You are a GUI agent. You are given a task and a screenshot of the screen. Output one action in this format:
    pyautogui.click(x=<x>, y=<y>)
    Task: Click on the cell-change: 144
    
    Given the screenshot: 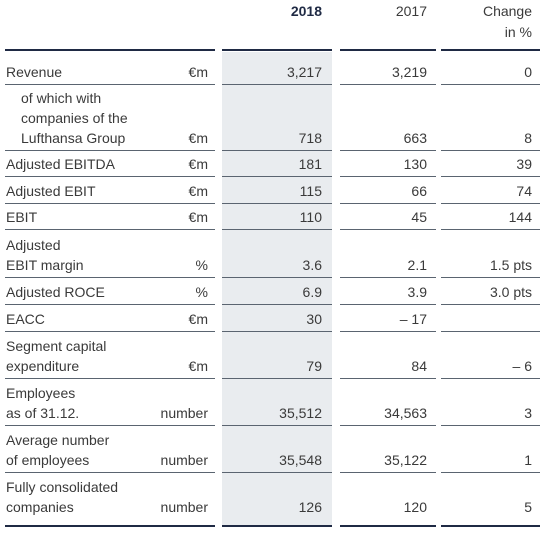 What is the action you would take?
    pyautogui.click(x=520, y=217)
    